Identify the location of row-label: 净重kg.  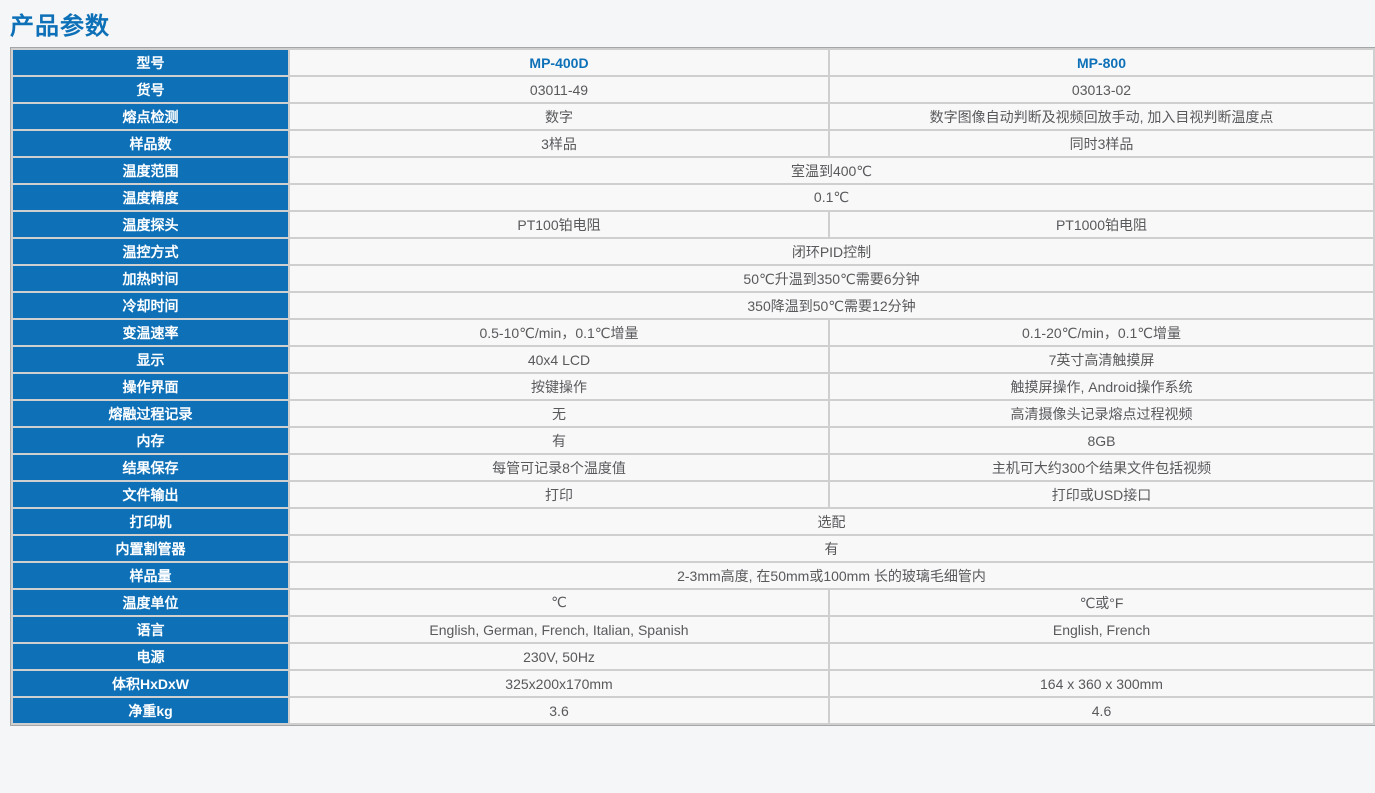
(150, 710).